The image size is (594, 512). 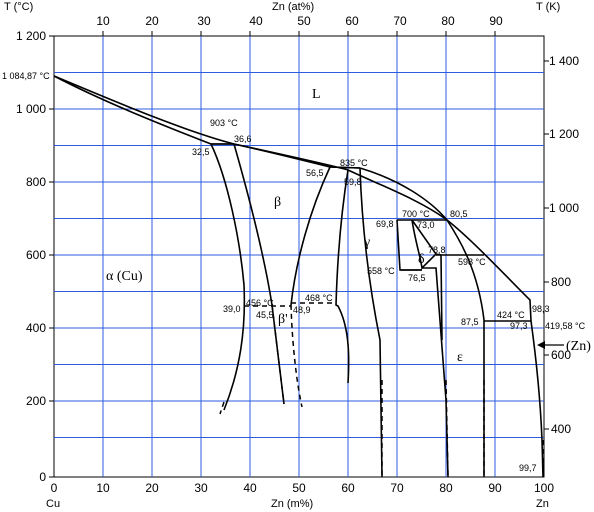 I want to click on left-tick-label: 400, so click(x=36, y=328).